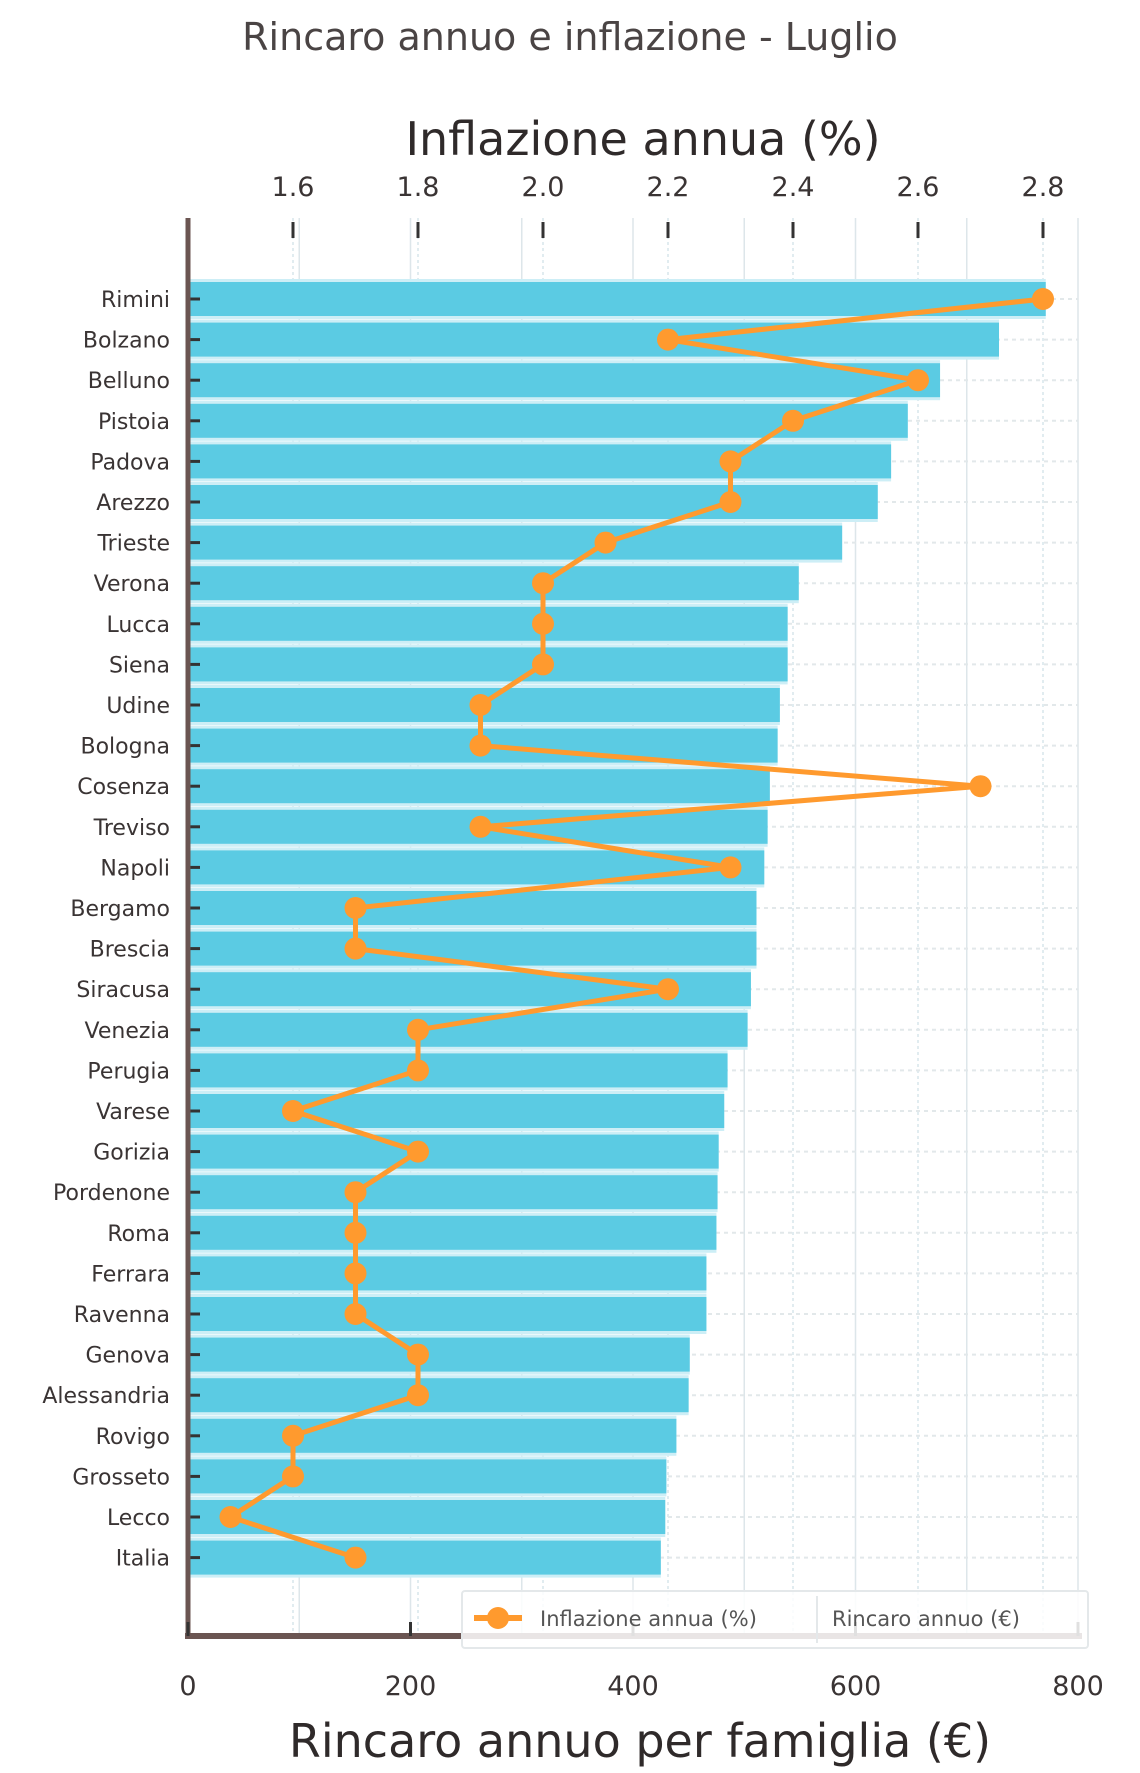 This screenshot has height=1773, width=1140. Describe the element at coordinates (130, 950) in the screenshot. I see `category-label: Brescia` at that location.